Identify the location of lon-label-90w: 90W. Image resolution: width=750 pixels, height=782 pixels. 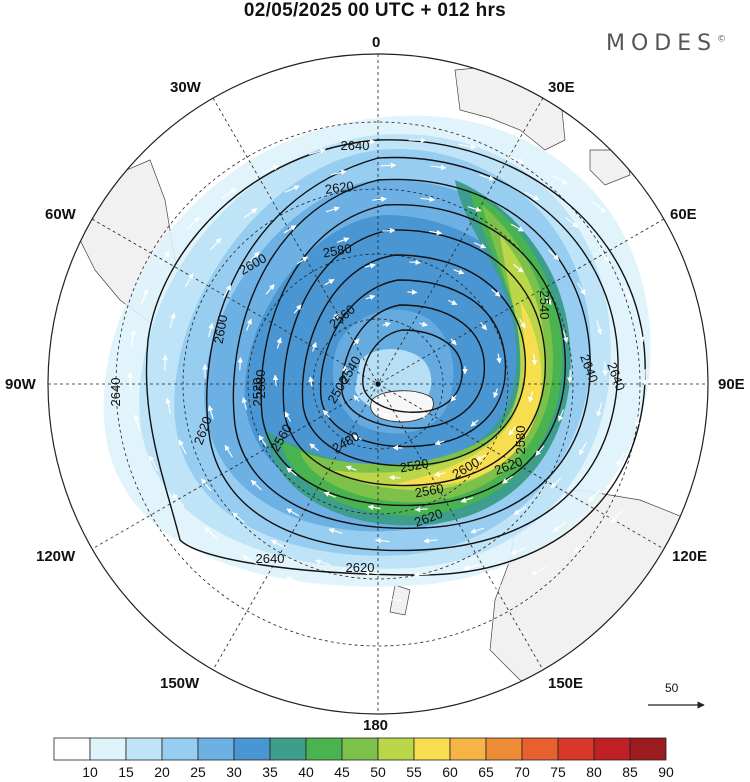
(20, 384).